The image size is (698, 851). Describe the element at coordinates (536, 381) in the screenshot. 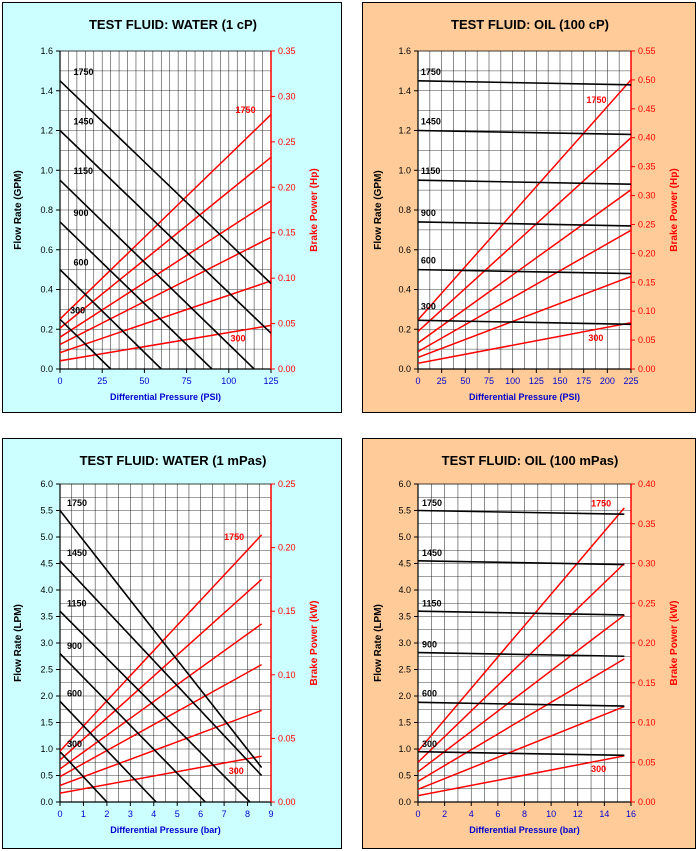

I see `x-tick-label: 125` at that location.